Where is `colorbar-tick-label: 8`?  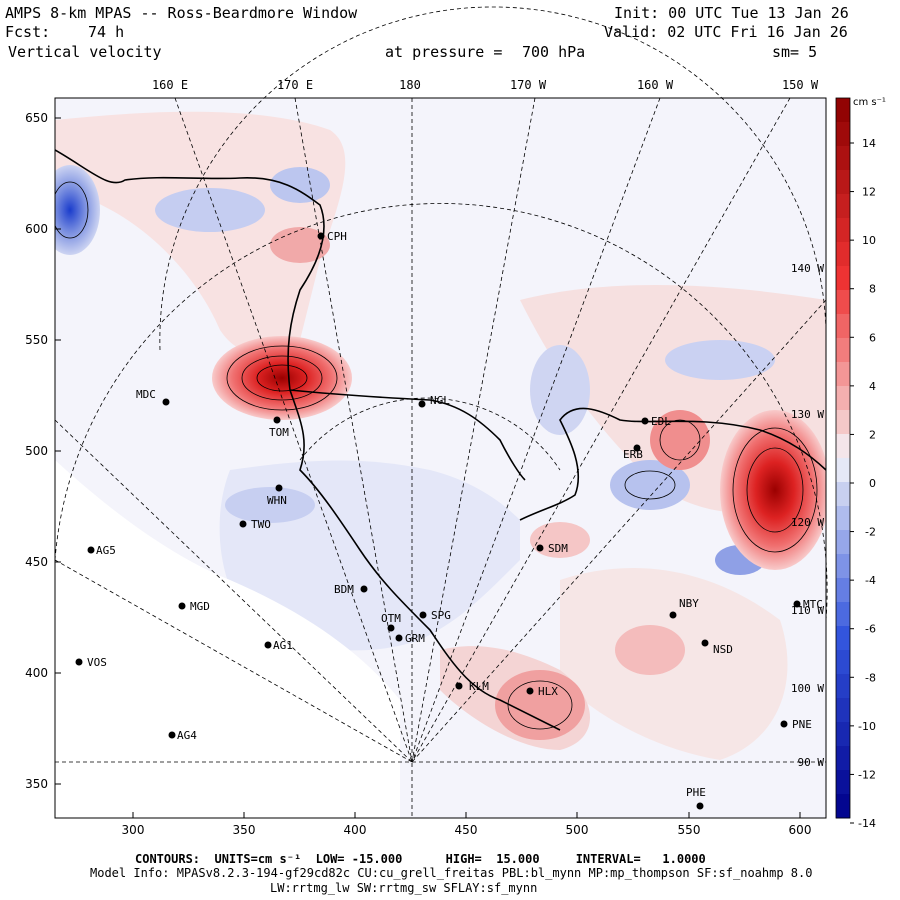 colorbar-tick-label: 8 is located at coordinates (872, 289).